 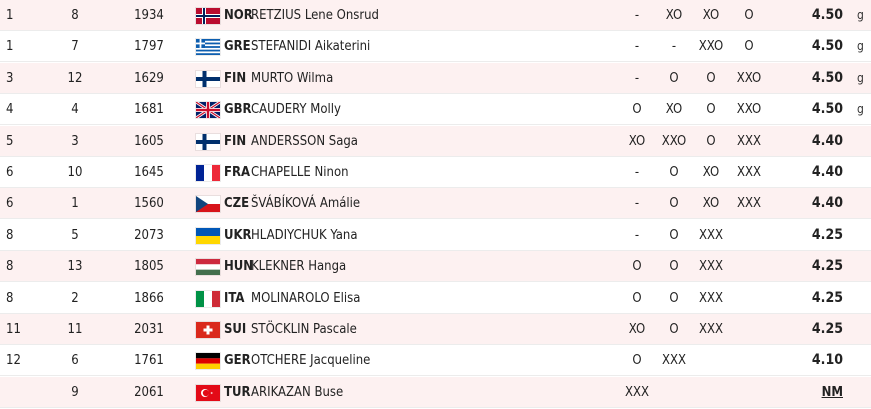 I want to click on rank-cell, so click(x=21, y=392).